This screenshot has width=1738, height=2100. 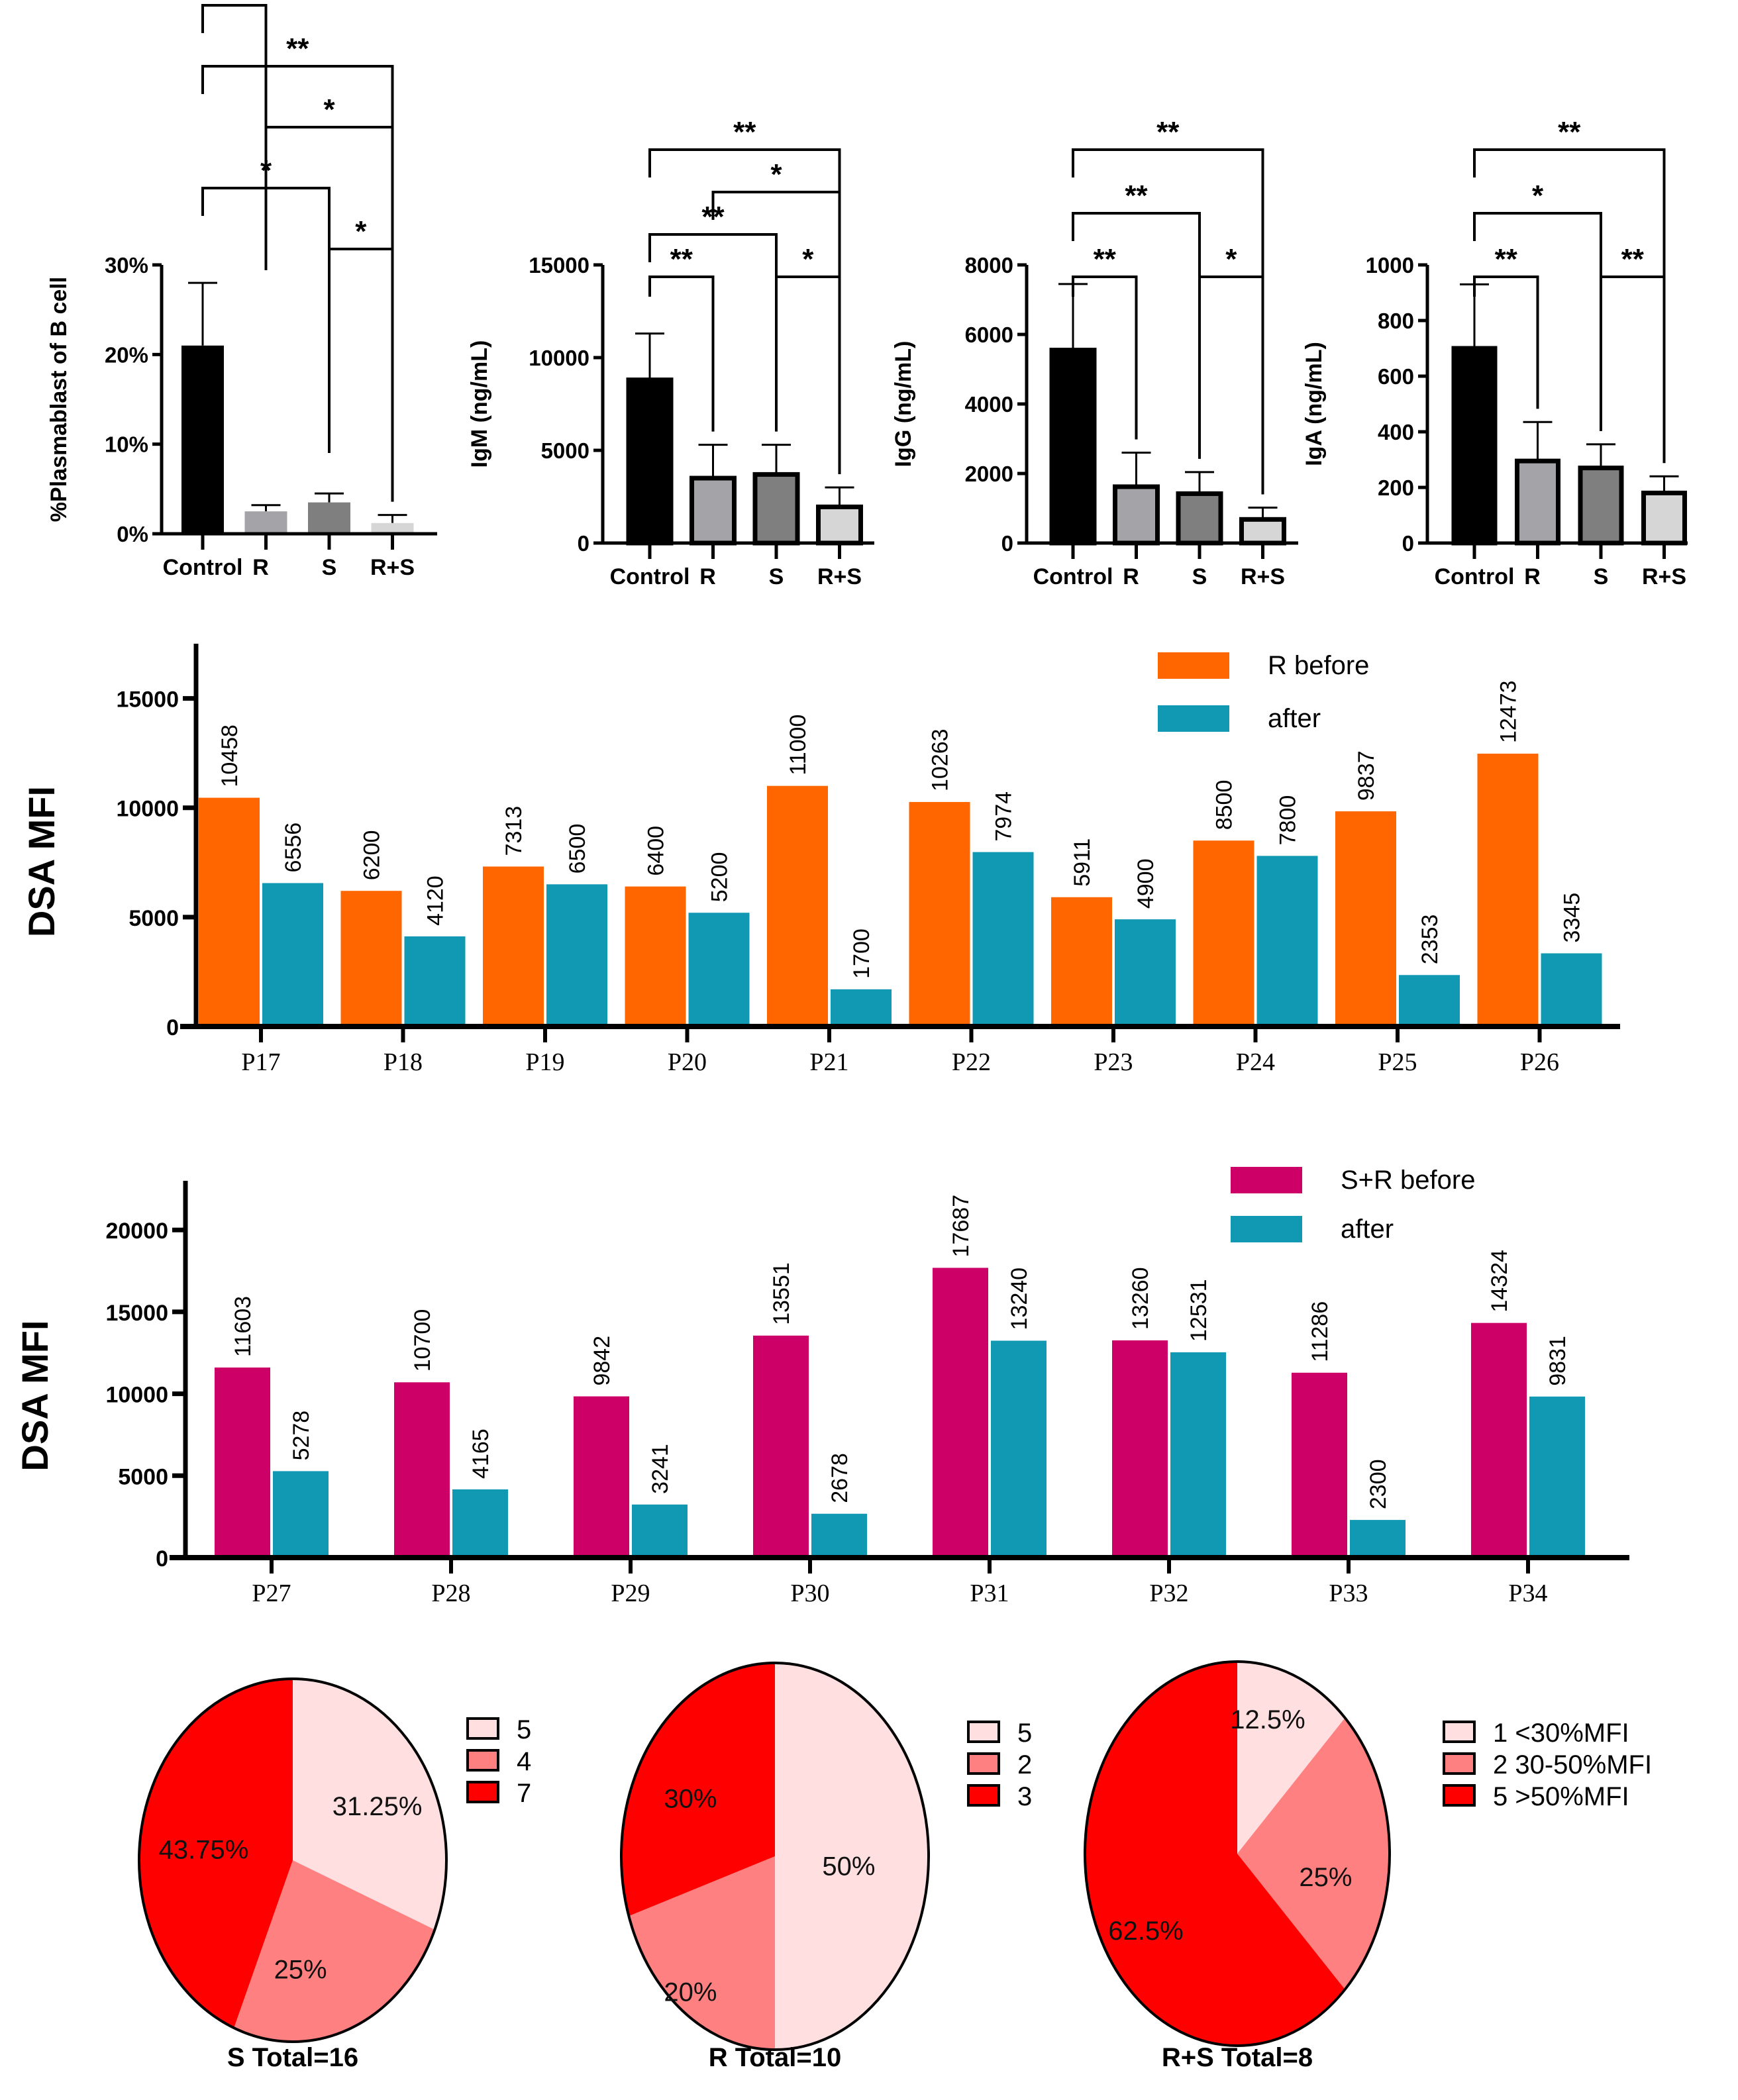 I want to click on data-label: 8500, so click(x=1224, y=805).